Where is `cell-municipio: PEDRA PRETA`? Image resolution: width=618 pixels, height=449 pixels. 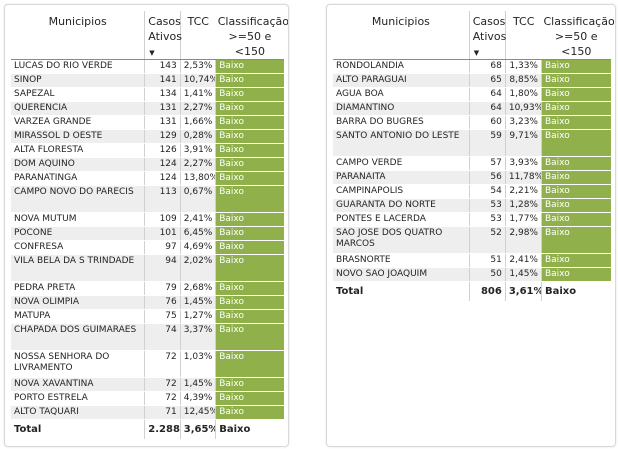
cell-municipio: PEDRA PRETA is located at coordinates (78, 288).